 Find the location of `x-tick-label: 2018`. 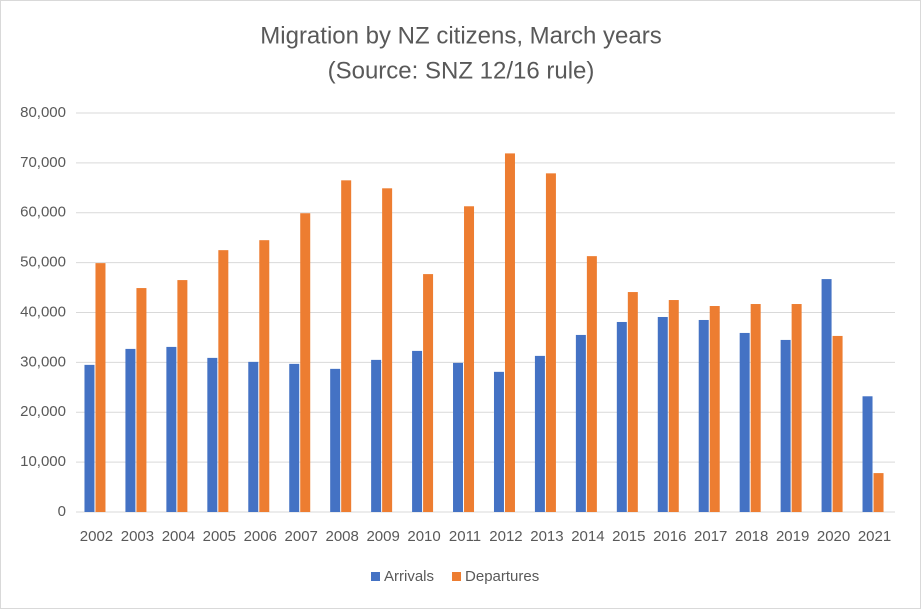

x-tick-label: 2018 is located at coordinates (751, 536).